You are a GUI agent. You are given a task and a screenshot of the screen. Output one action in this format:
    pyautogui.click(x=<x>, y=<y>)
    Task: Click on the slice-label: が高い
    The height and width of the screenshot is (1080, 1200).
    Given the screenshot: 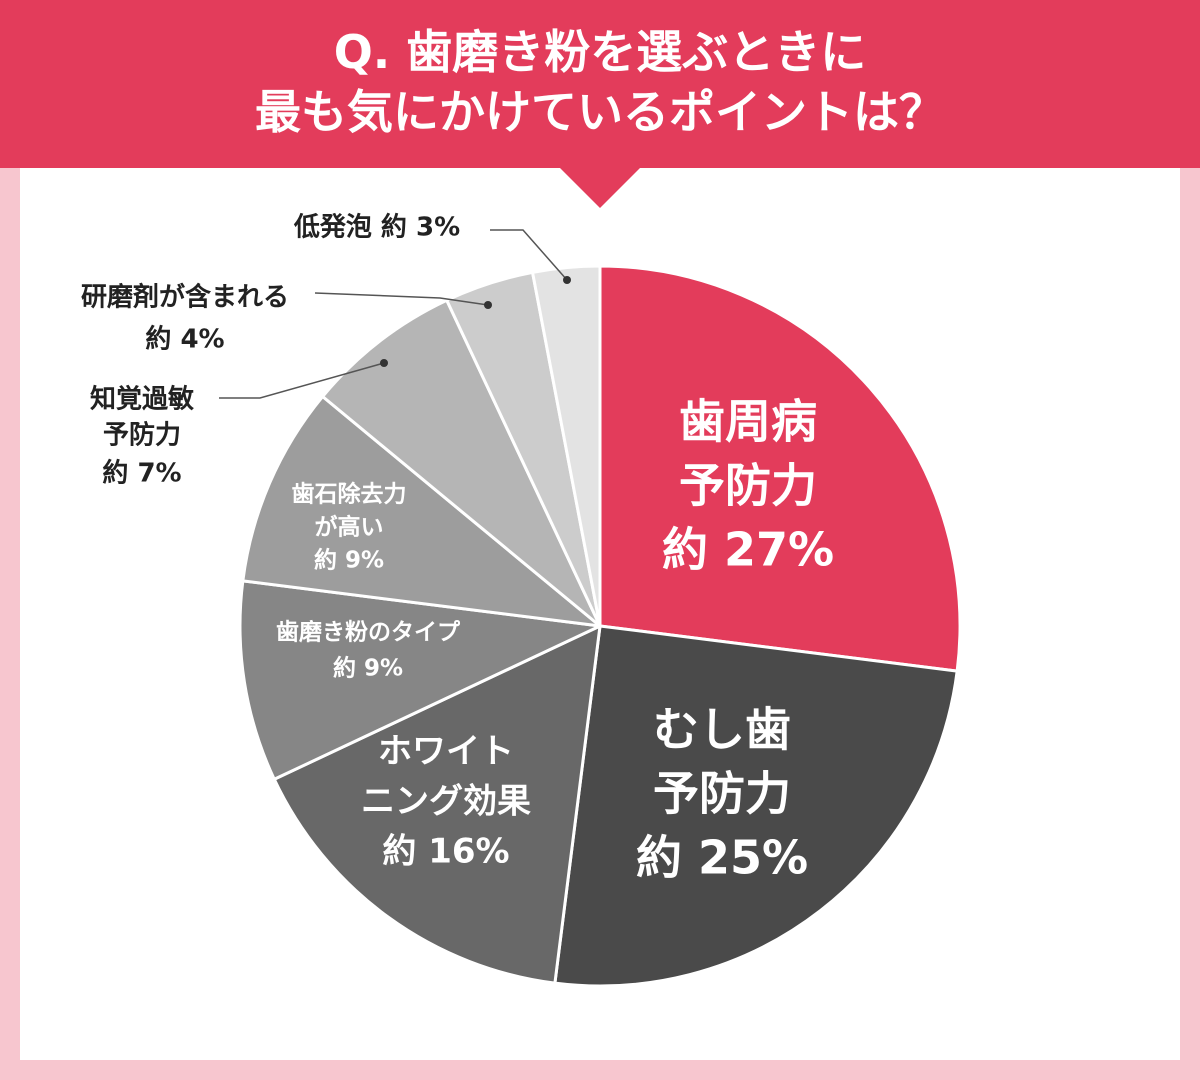 What is the action you would take?
    pyautogui.click(x=349, y=527)
    